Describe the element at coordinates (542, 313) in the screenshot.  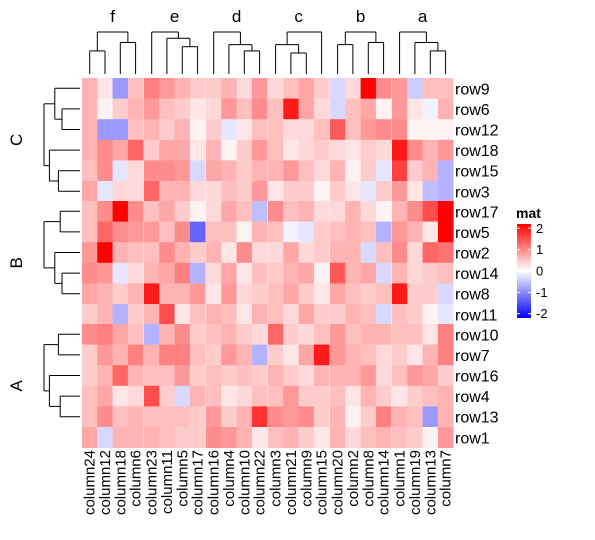
I see `legend-tick-label: -2` at that location.